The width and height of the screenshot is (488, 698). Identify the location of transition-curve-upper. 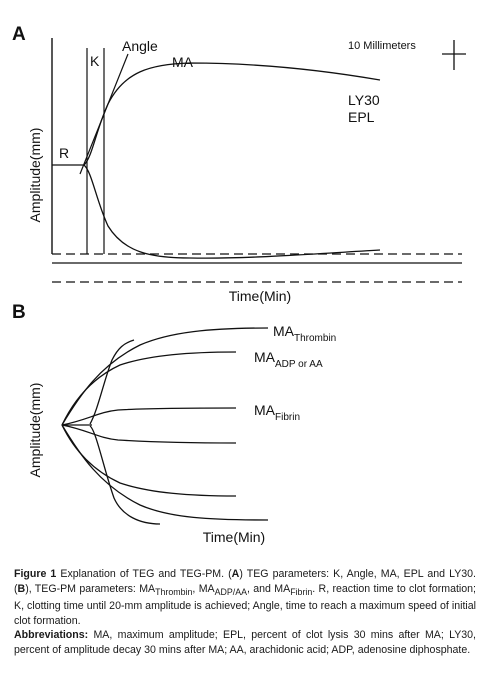
(112, 382).